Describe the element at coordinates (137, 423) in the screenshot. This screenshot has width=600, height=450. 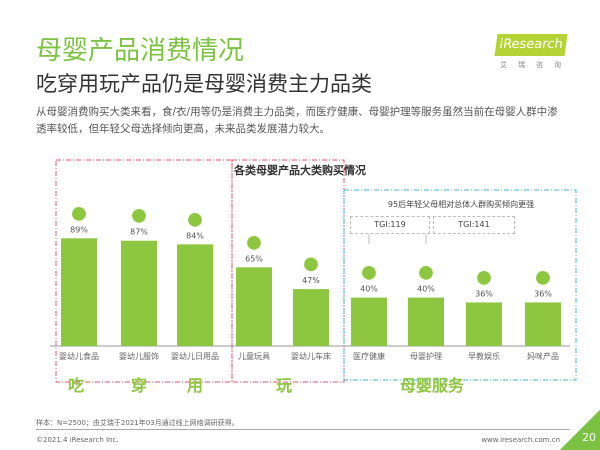
I see `source-note: 样本：N=2500；由艾瑞于2021年03月通过线上网络调研获得。` at that location.